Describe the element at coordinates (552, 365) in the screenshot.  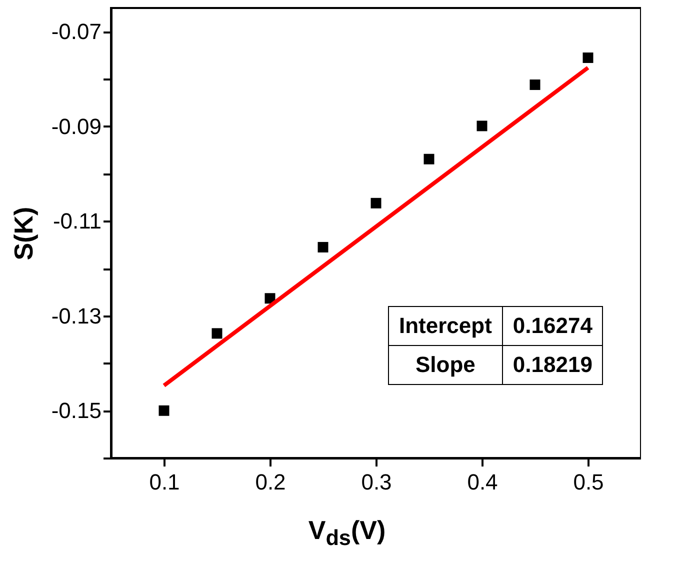
I see `annotation: 0.18219` at that location.